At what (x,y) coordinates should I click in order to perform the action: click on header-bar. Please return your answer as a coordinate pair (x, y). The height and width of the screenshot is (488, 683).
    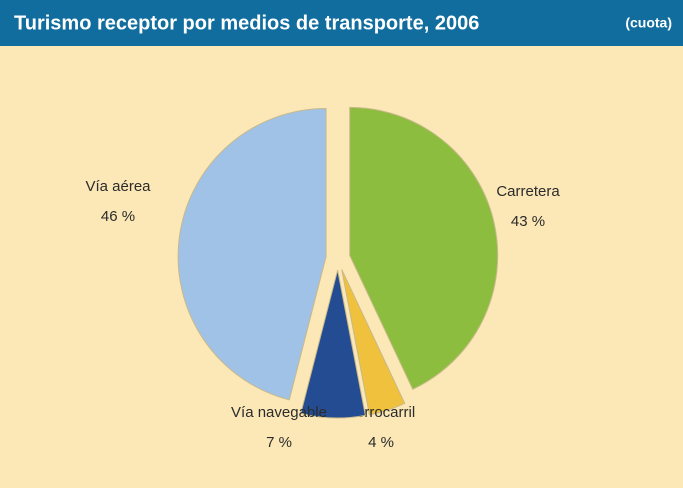
    Looking at the image, I should click on (341, 23).